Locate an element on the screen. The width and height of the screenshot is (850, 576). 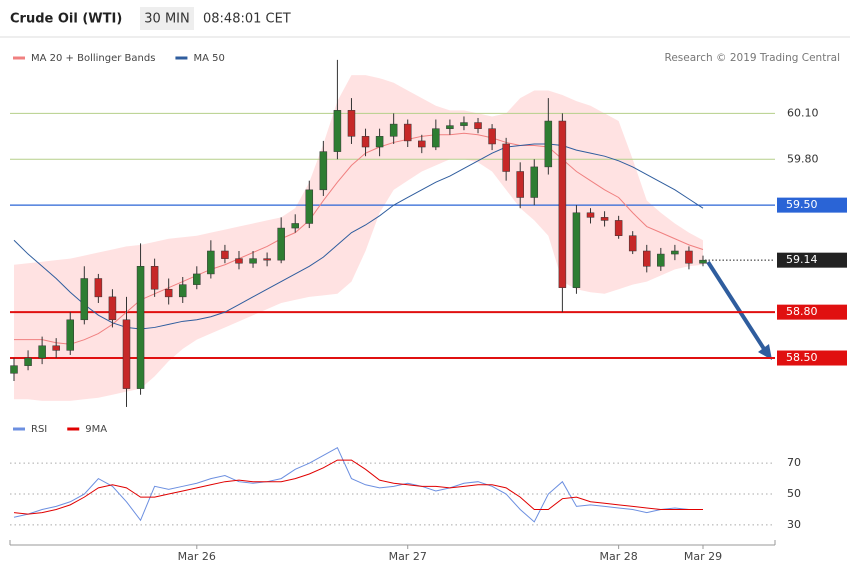
legend-label: 9MA is located at coordinates (96, 429).